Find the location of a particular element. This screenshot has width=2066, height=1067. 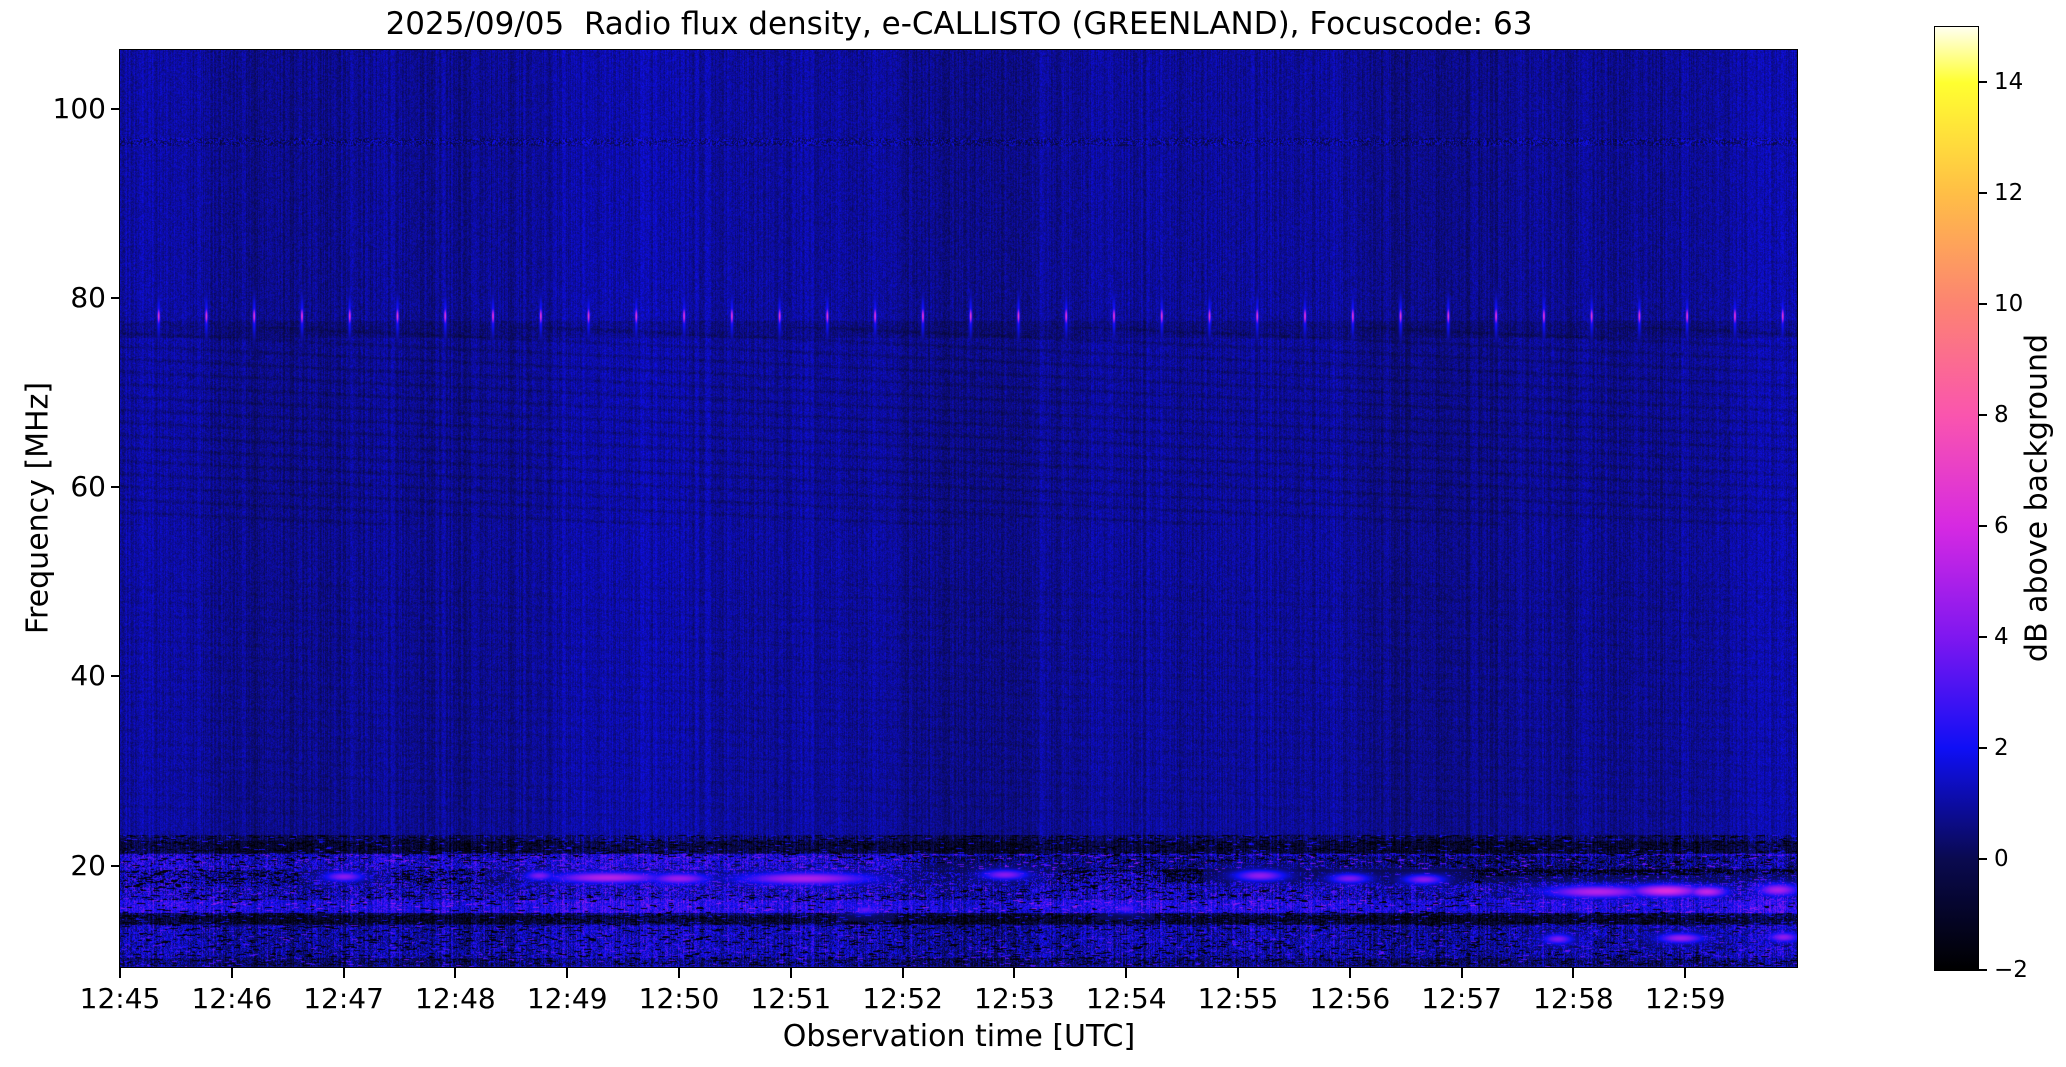

x-tick-label: 12:49 is located at coordinates (567, 998).